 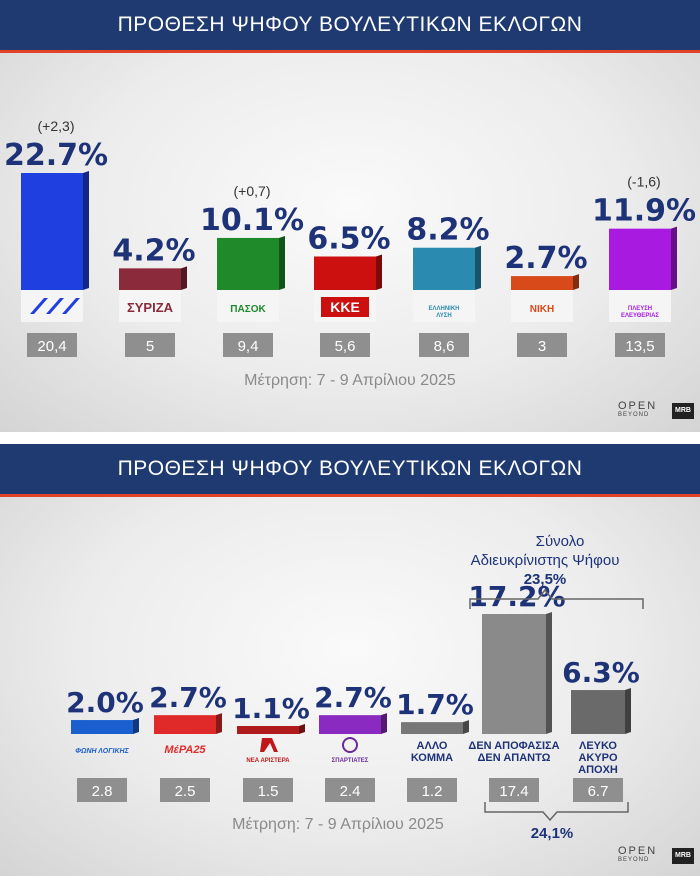 I want to click on party-logo-text: ΣΥΡΙΖΑ, so click(x=150, y=307).